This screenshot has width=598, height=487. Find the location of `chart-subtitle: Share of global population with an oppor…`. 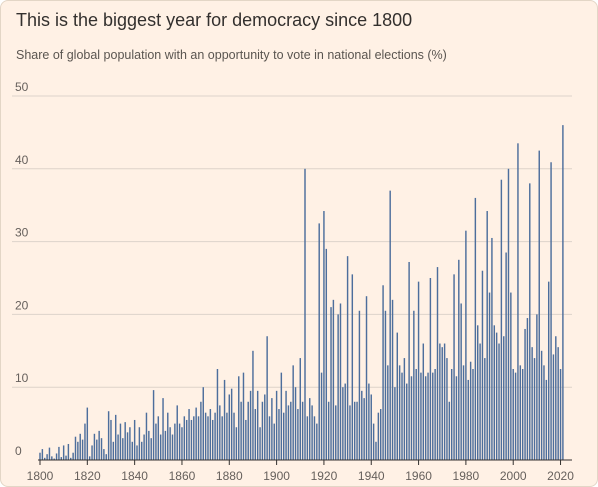

chart-subtitle: Share of global population with an oppor… is located at coordinates (231, 55).